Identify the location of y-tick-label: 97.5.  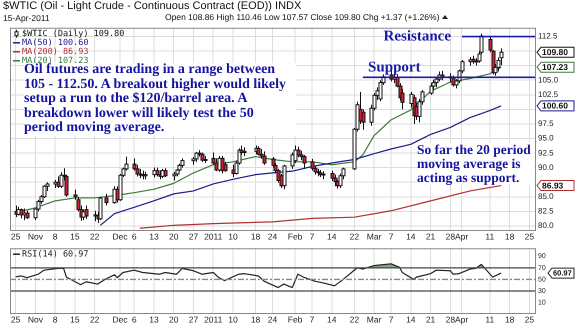
(546, 123).